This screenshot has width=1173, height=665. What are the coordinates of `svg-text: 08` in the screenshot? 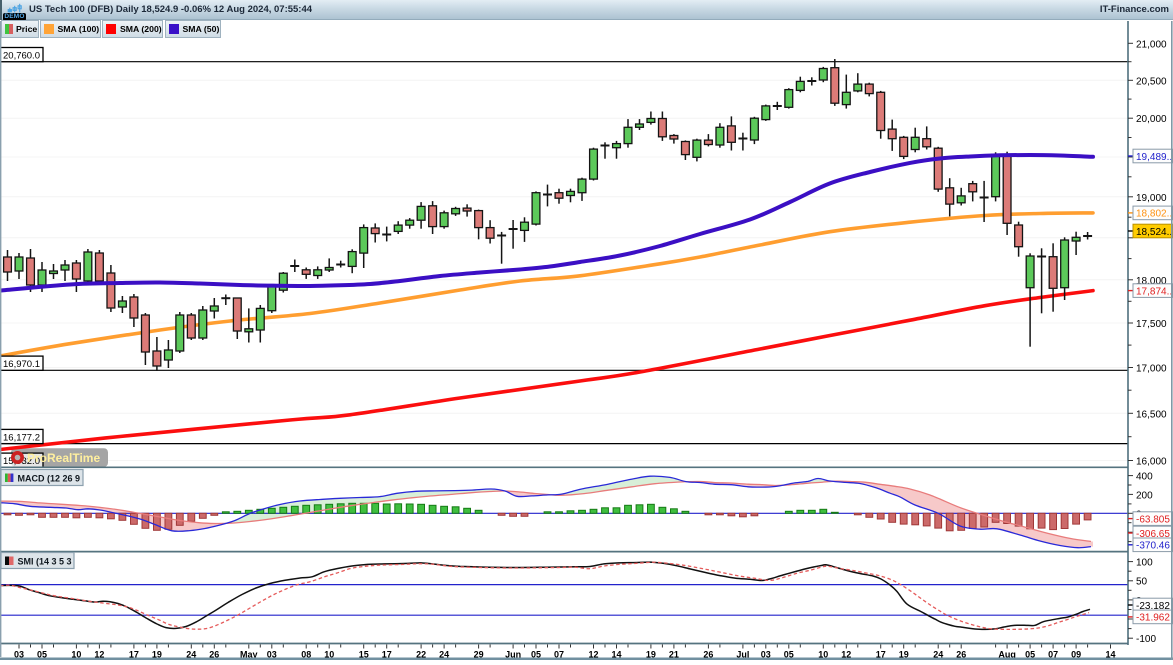 It's located at (306, 655).